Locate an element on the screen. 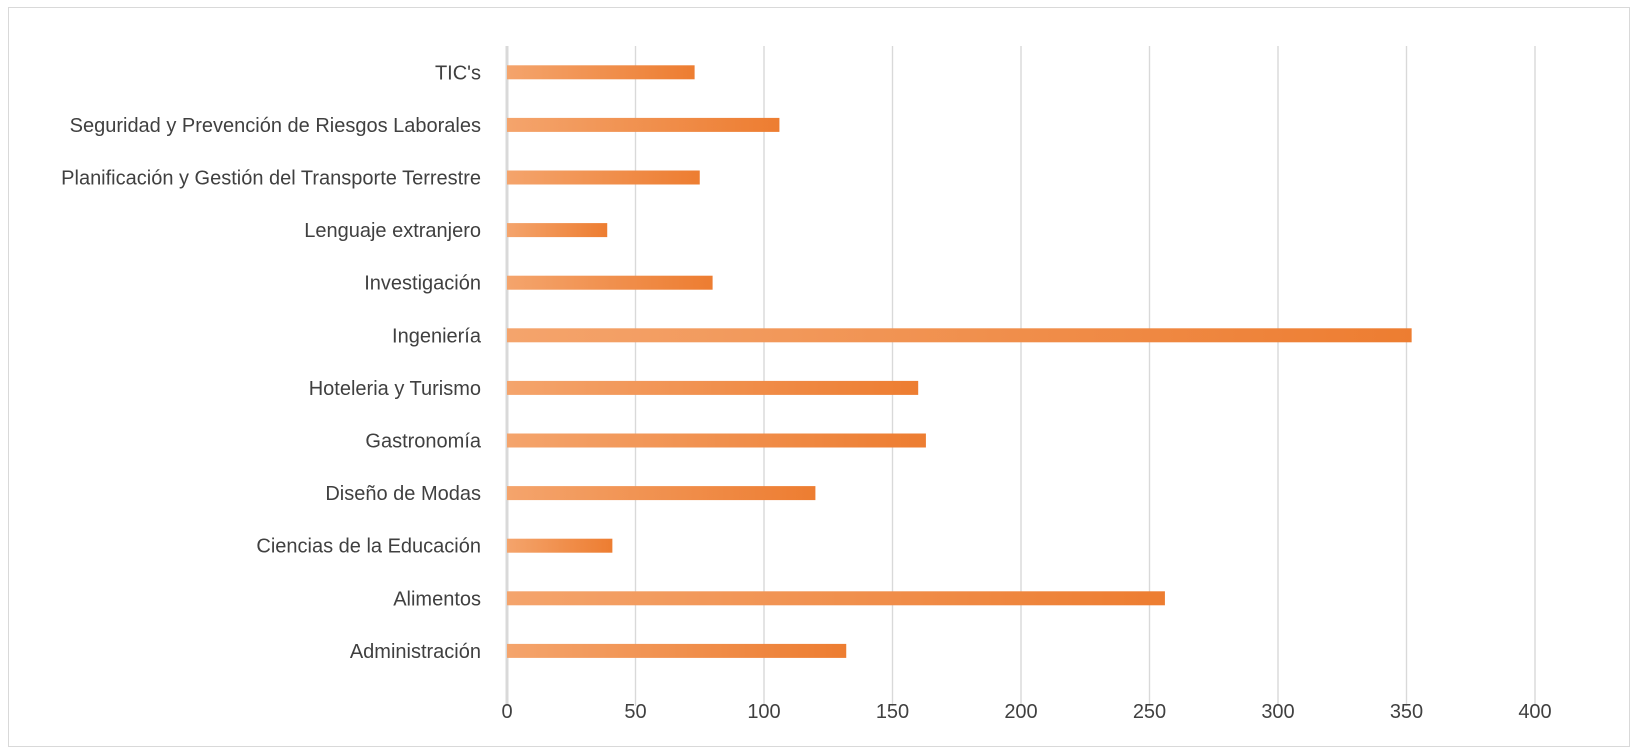 The height and width of the screenshot is (750, 1634). category-label: Ciencias de la Educación is located at coordinates (368, 547).